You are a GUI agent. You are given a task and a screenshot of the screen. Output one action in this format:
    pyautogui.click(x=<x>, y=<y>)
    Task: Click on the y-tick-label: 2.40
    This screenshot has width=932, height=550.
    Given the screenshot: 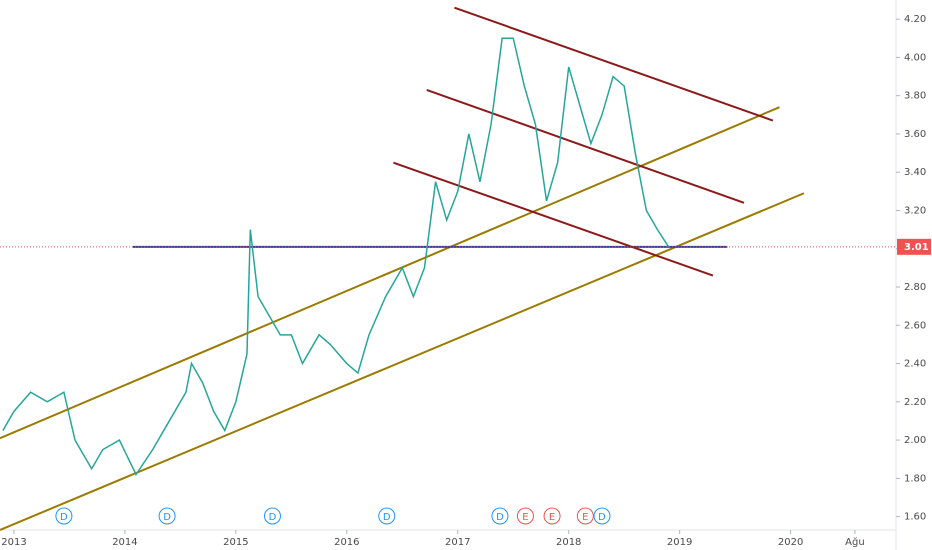 What is the action you would take?
    pyautogui.click(x=915, y=364)
    